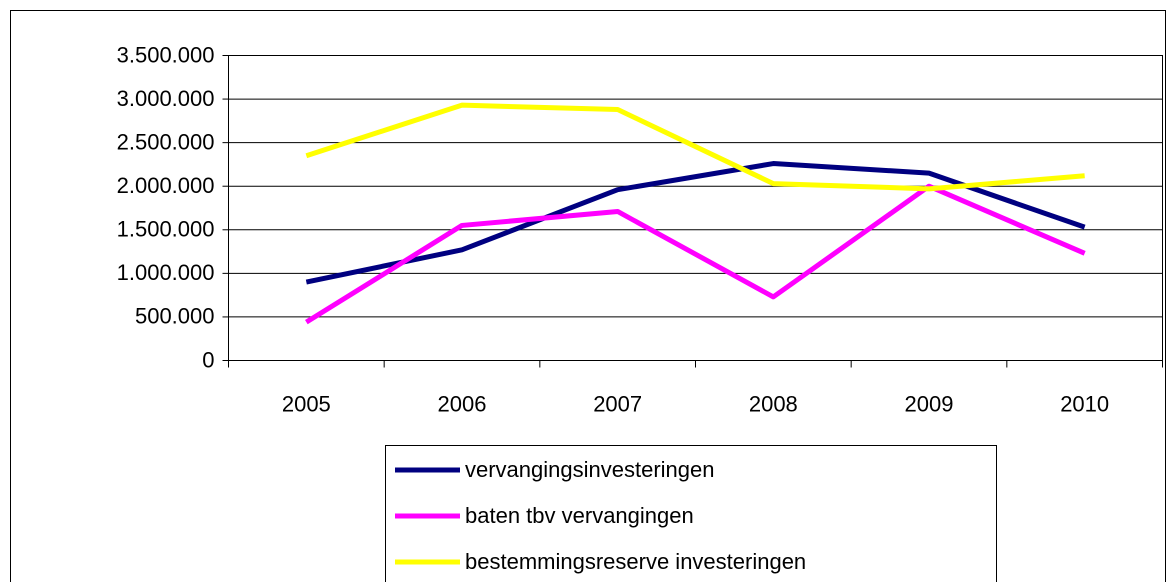 Image resolution: width=1176 pixels, height=582 pixels. I want to click on x-tick-label: 2006, so click(462, 403).